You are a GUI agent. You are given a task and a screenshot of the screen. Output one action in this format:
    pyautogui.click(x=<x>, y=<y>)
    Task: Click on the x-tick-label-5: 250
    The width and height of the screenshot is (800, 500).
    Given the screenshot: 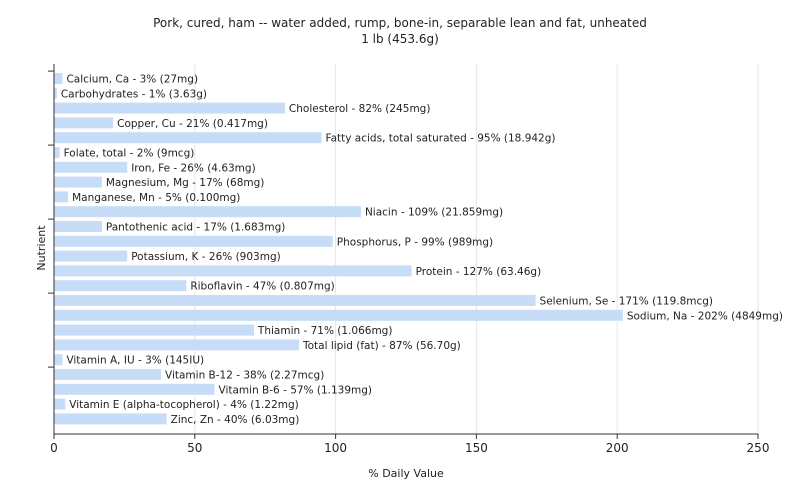 What is the action you would take?
    pyautogui.click(x=758, y=448)
    